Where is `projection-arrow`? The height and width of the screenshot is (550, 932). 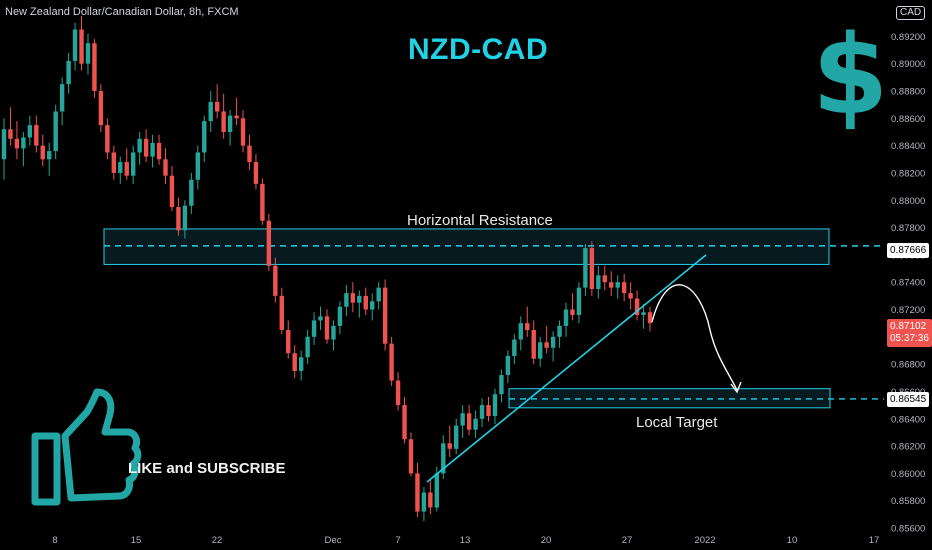
projection-arrow is located at coordinates (694, 337).